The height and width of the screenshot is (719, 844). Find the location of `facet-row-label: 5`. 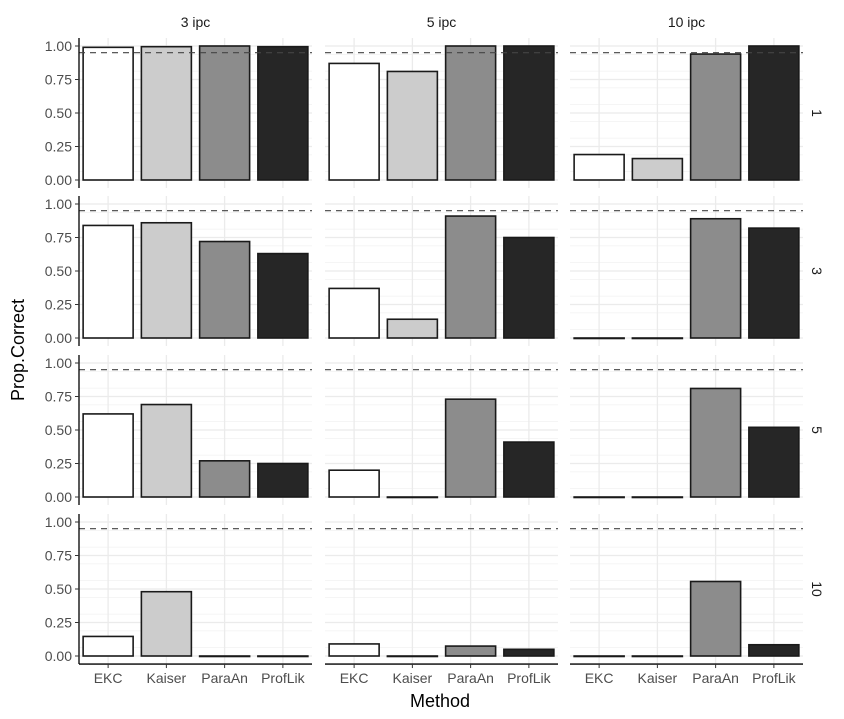

facet-row-label: 5 is located at coordinates (817, 430).